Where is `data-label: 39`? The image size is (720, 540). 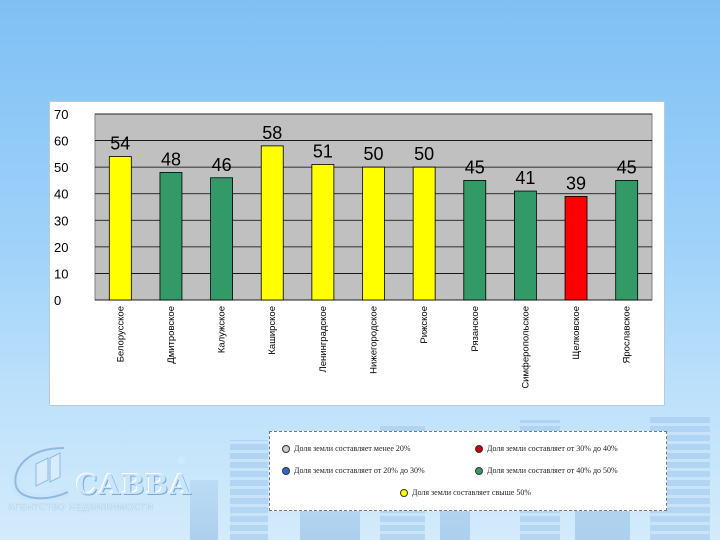 data-label: 39 is located at coordinates (576, 183).